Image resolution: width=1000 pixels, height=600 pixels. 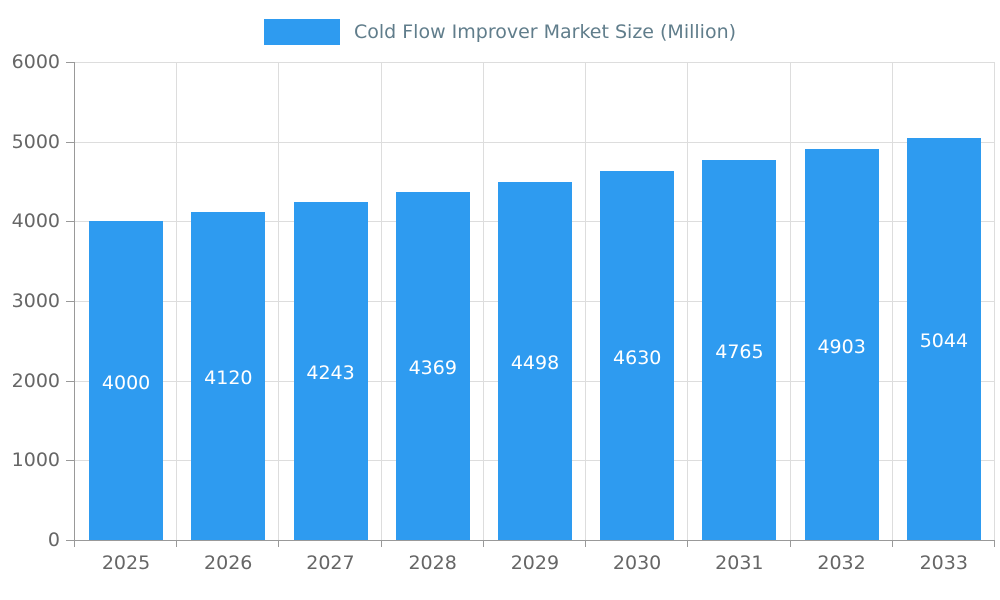 I want to click on bar-value-label: 5044, so click(x=944, y=341).